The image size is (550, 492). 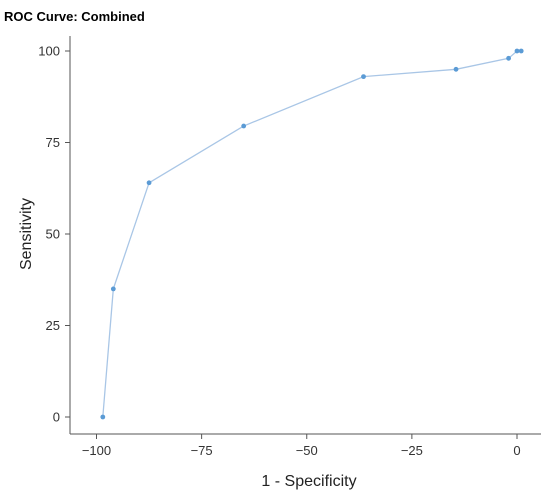 What do you see at coordinates (202, 450) in the screenshot?
I see `x-tick-label: −75` at bounding box center [202, 450].